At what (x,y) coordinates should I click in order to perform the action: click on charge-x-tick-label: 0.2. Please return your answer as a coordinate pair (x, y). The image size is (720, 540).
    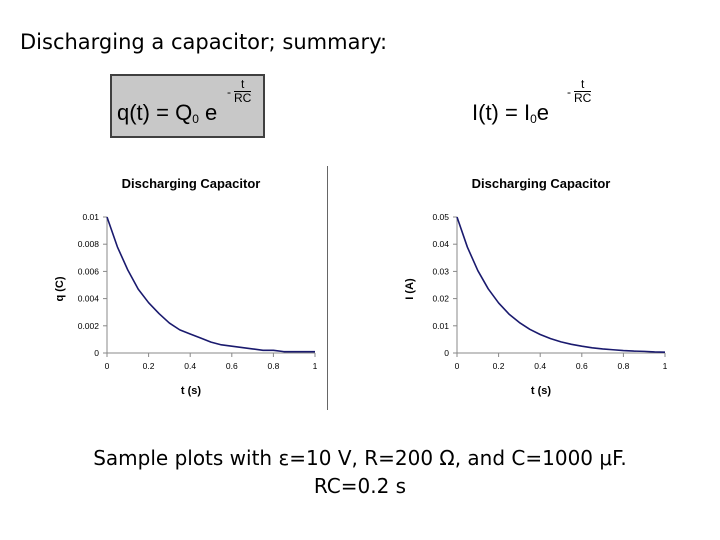
    Looking at the image, I should click on (149, 366).